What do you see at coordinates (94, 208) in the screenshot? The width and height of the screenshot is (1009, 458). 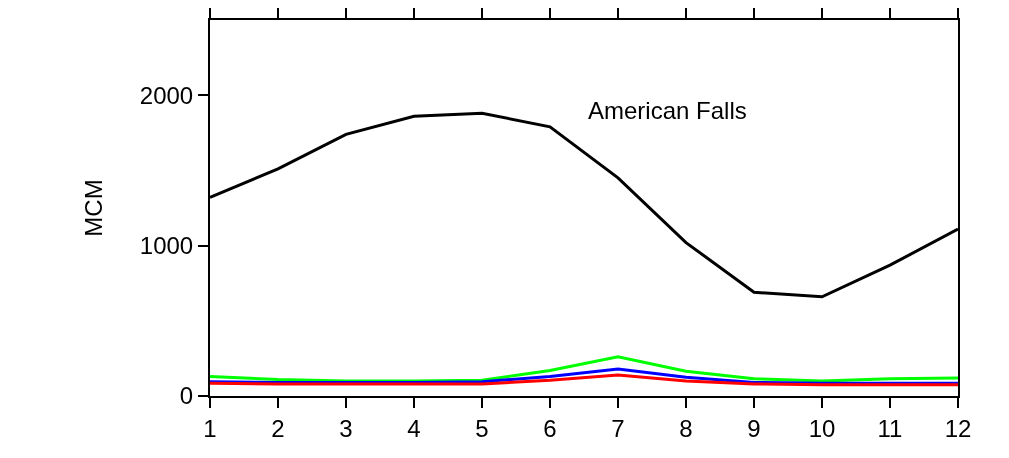 I see `y-axis-title: MCM` at bounding box center [94, 208].